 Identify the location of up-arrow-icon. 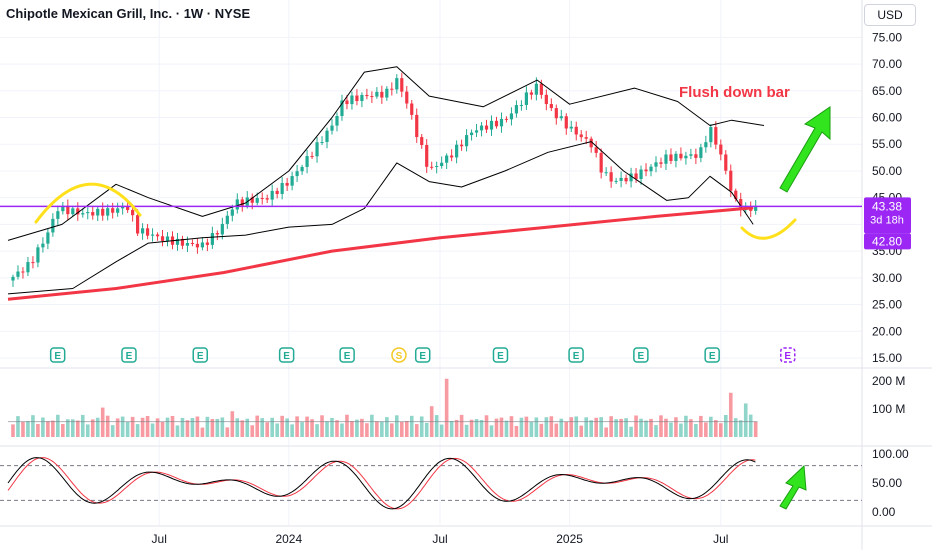
(793, 487).